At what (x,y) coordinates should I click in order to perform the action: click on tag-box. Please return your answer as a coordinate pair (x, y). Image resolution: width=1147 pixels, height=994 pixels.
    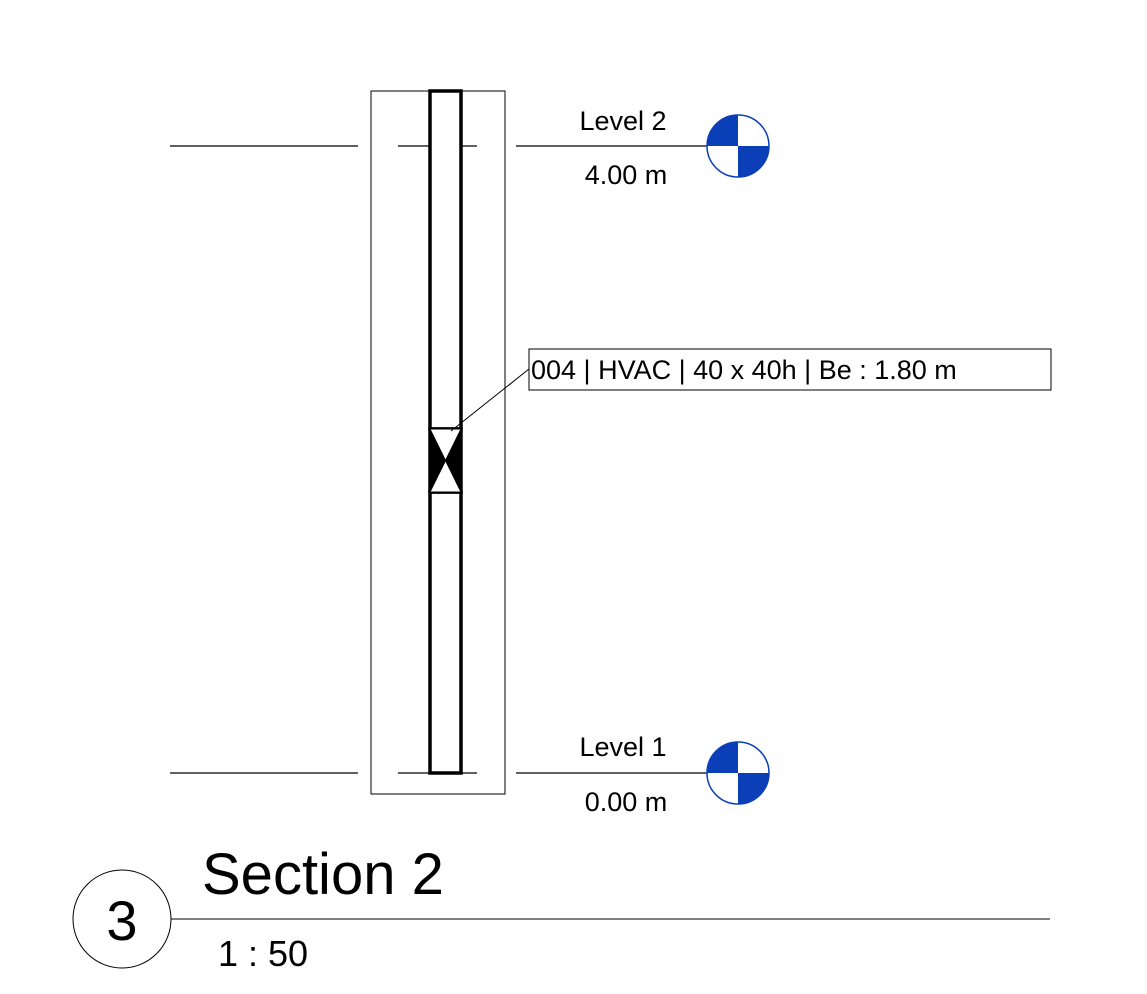
    Looking at the image, I should click on (790, 369).